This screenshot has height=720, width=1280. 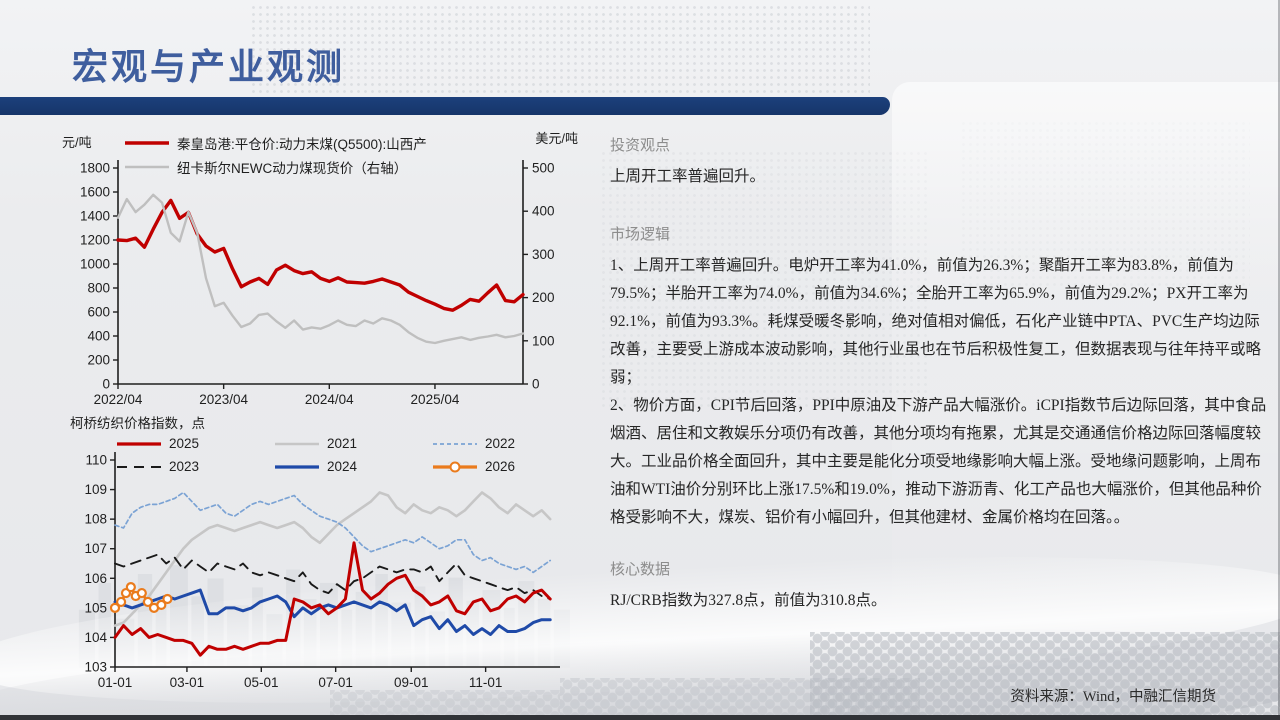 I want to click on svg-text: 1200, so click(x=95, y=240).